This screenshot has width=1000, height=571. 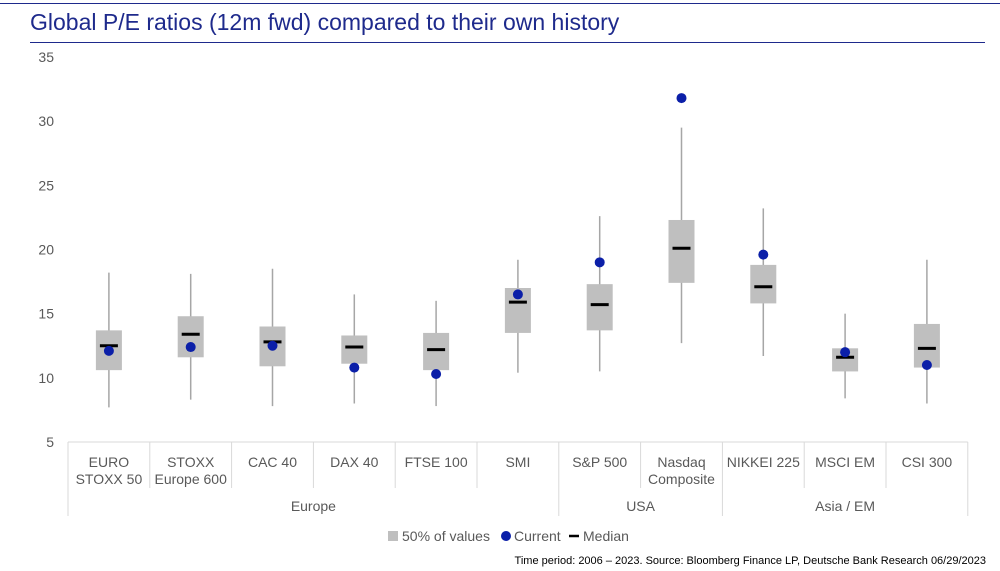 What do you see at coordinates (640, 506) in the screenshot?
I see `group-label-1: USA` at bounding box center [640, 506].